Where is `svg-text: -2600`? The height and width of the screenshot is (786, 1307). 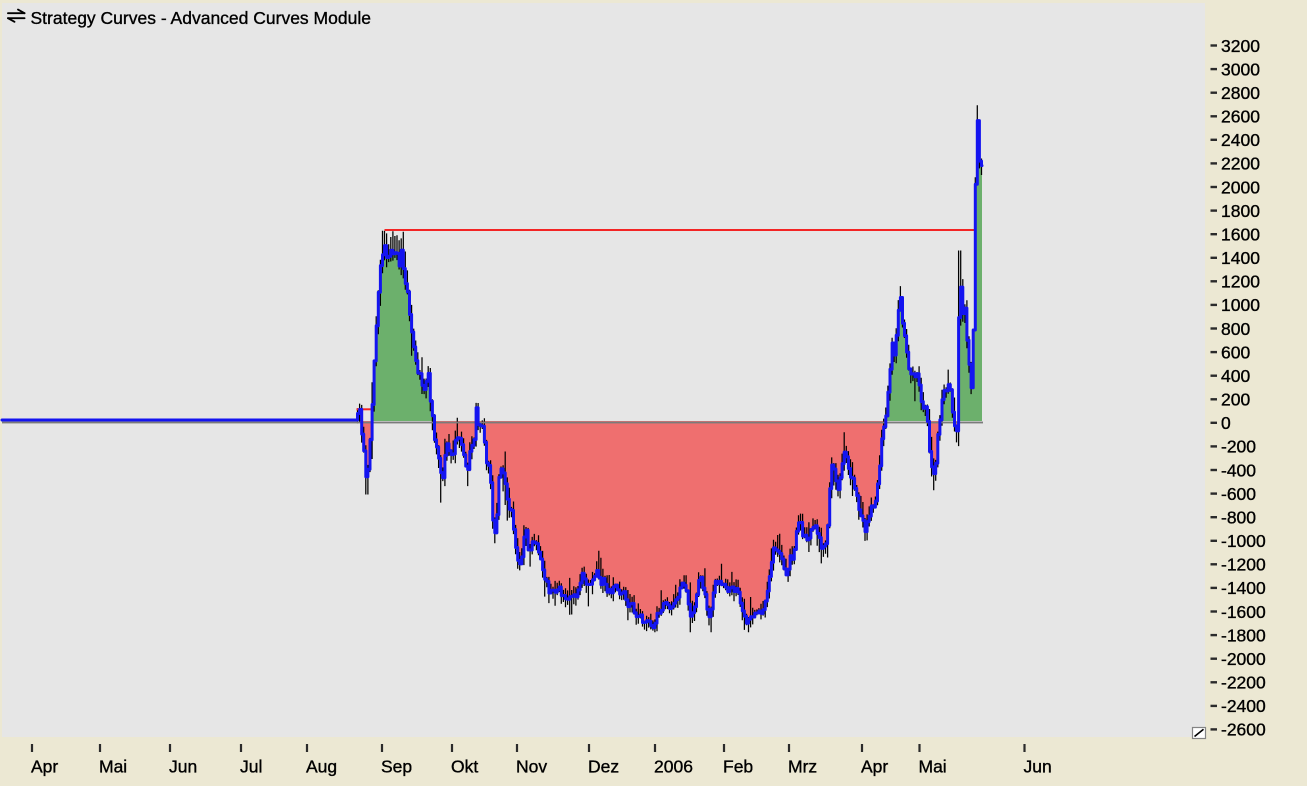 svg-text: -2600 is located at coordinates (1243, 730).